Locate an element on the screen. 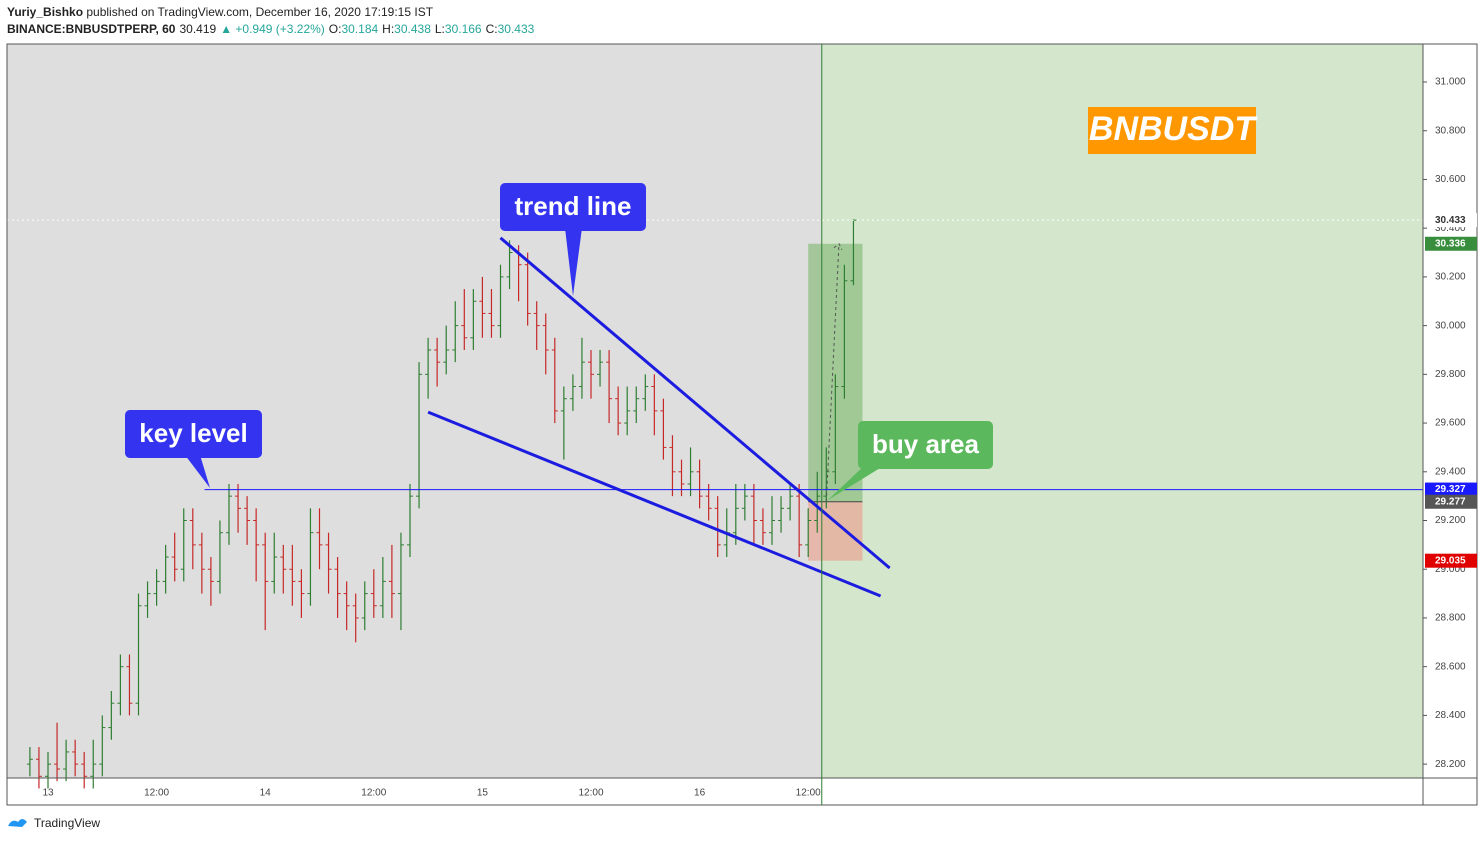 This screenshot has height=847, width=1484. buy-area-callout-pointer is located at coordinates (856, 482).